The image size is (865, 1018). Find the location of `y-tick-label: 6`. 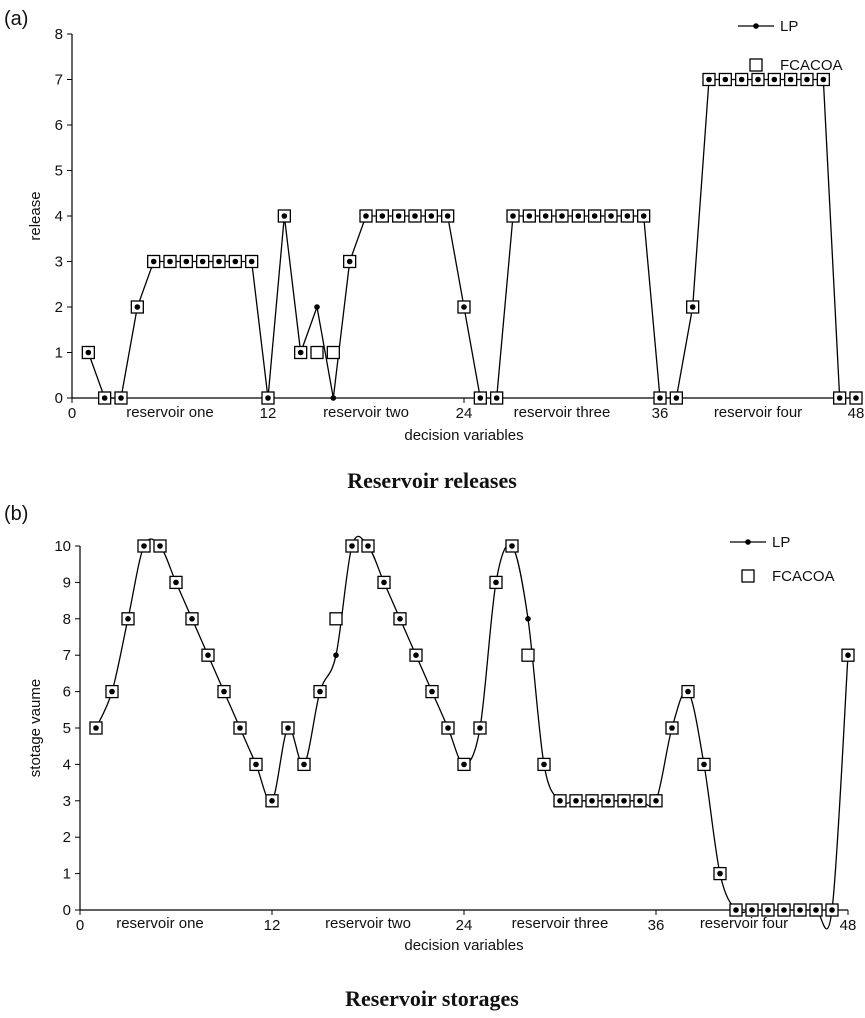

y-tick-label: 6 is located at coordinates (67, 692).